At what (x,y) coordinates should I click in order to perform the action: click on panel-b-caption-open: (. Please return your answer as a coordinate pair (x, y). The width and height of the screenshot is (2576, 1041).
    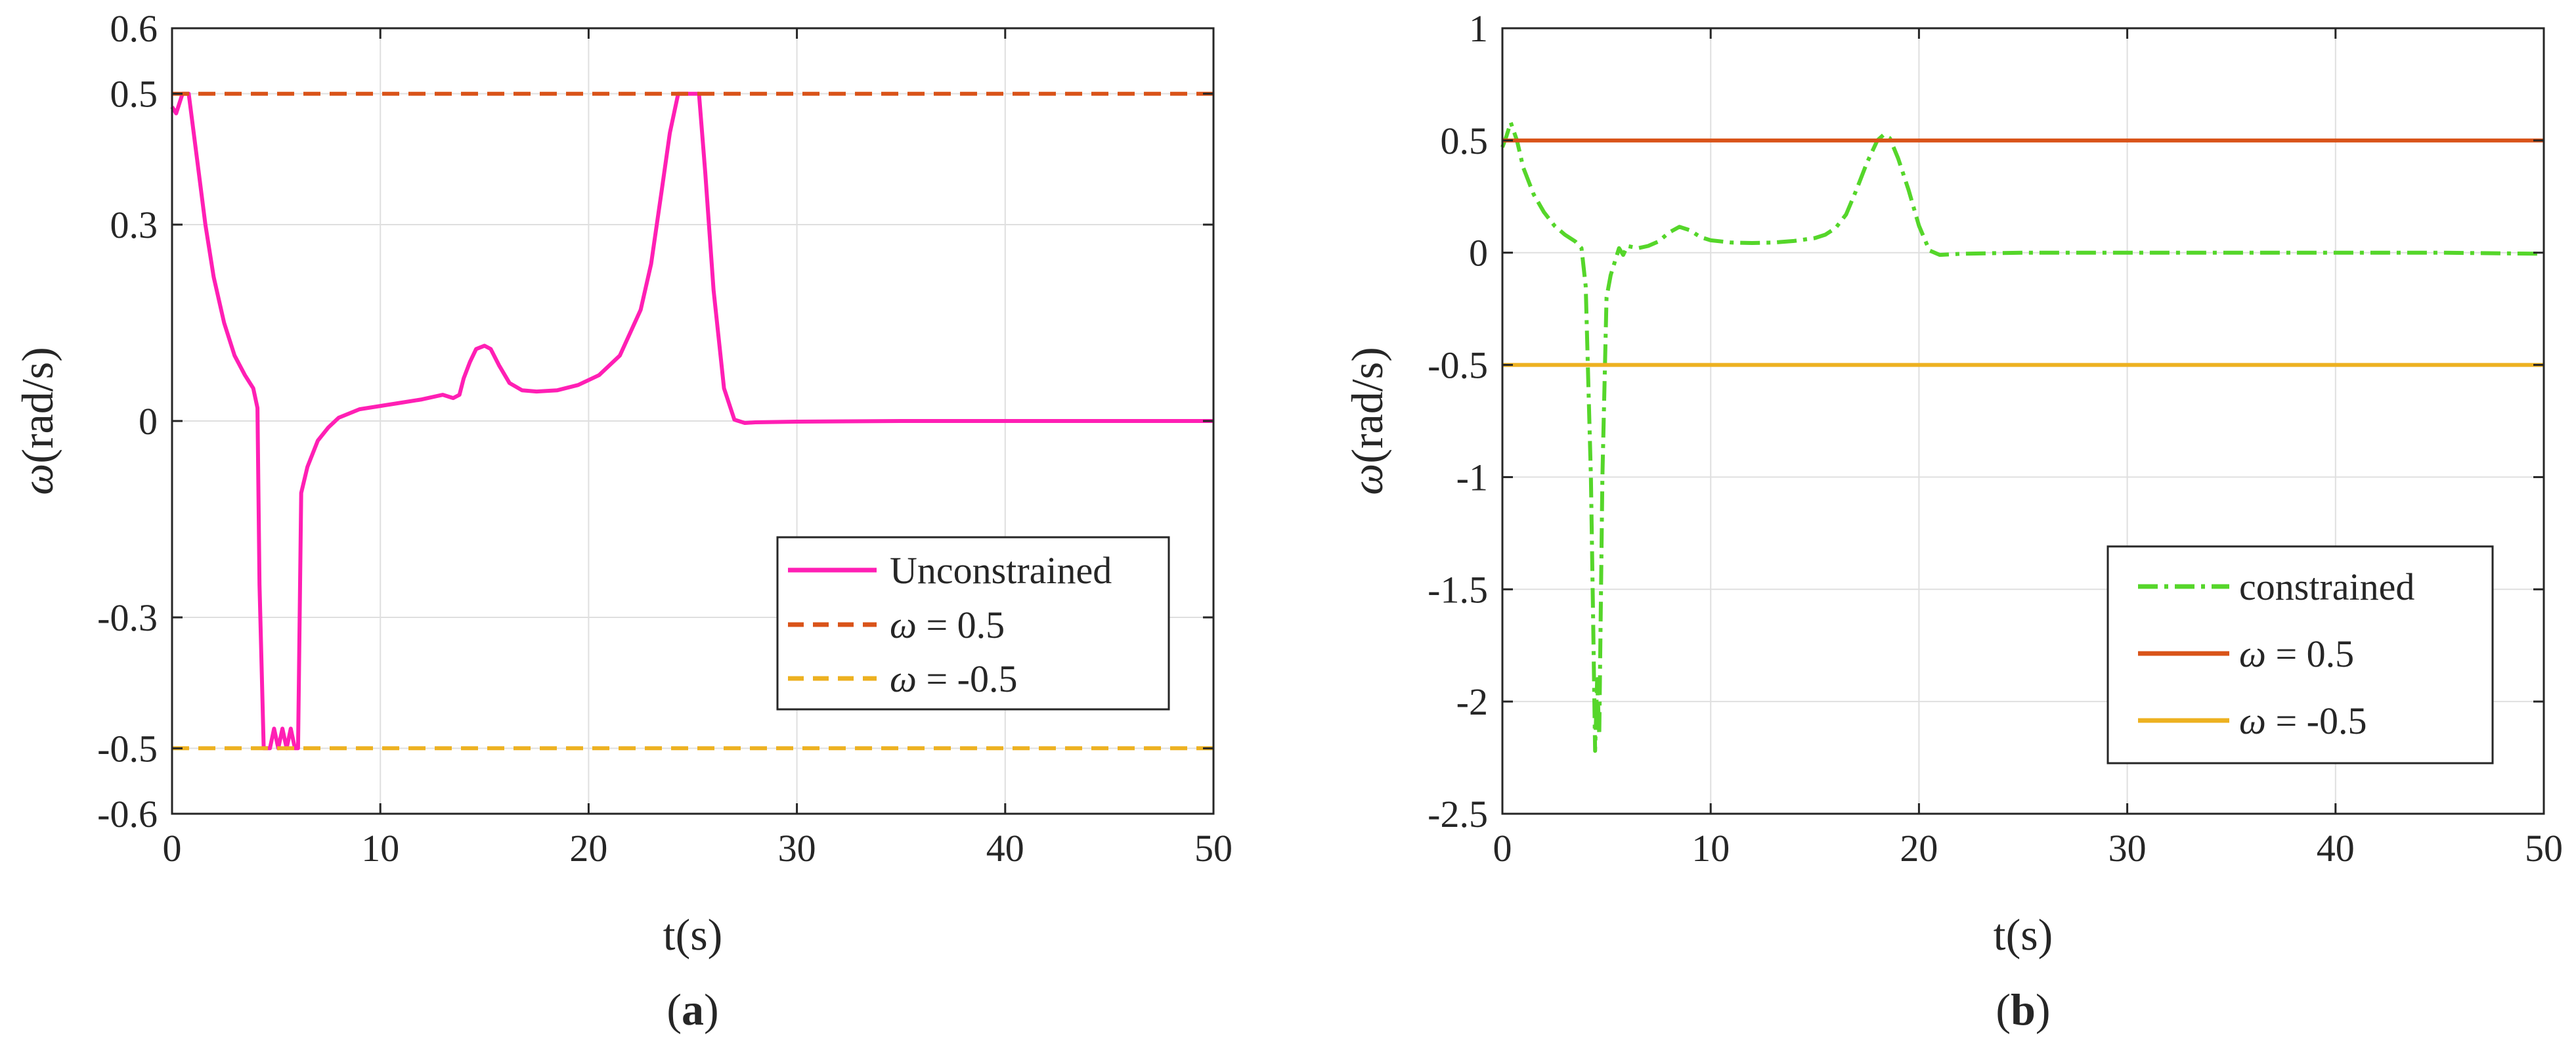
    Looking at the image, I should click on (2003, 1009).